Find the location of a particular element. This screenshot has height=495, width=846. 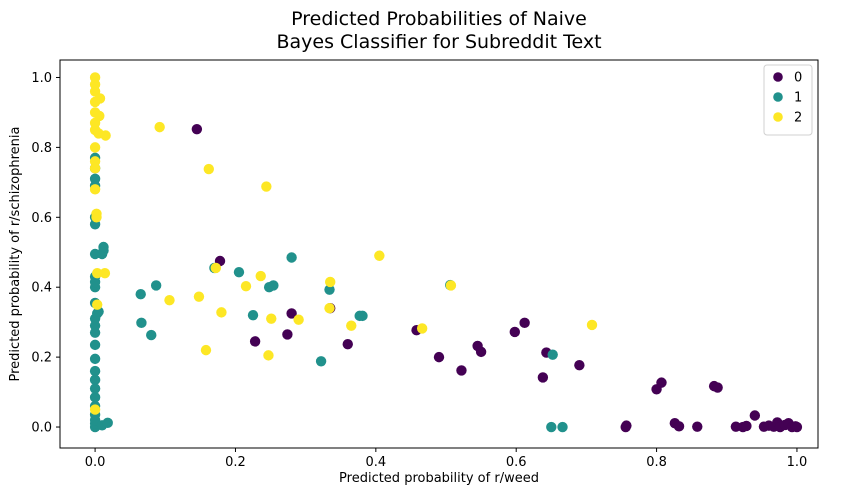

x-tick-label: 0.4 is located at coordinates (375, 462).